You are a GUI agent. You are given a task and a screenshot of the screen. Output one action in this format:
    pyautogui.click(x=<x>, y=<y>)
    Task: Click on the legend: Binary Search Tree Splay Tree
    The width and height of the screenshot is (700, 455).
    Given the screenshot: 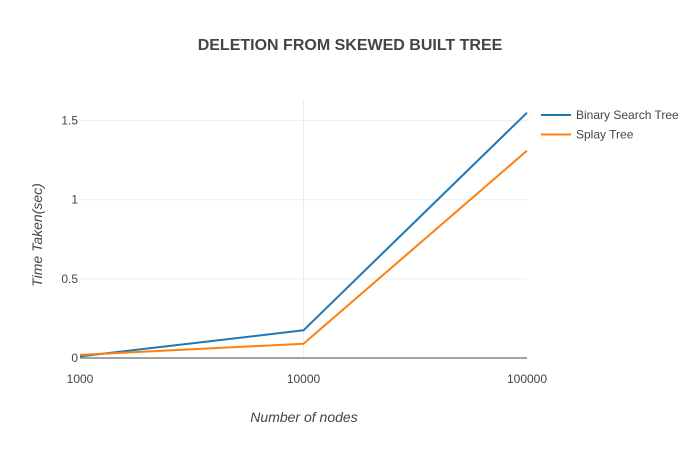 What is the action you would take?
    pyautogui.click(x=610, y=125)
    